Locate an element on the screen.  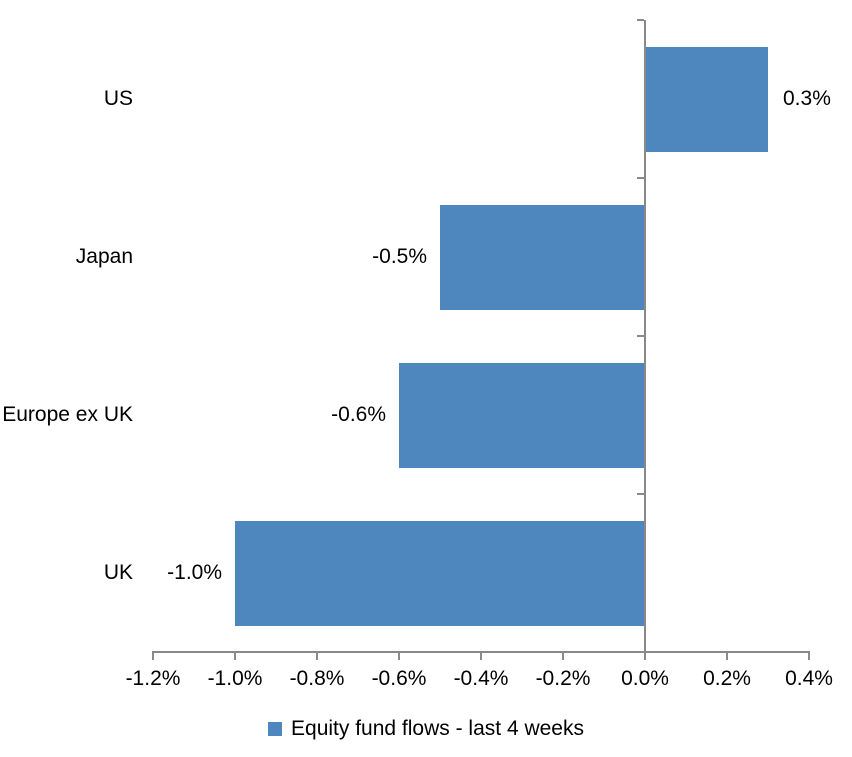
x-tick-label: -1.0% is located at coordinates (235, 678).